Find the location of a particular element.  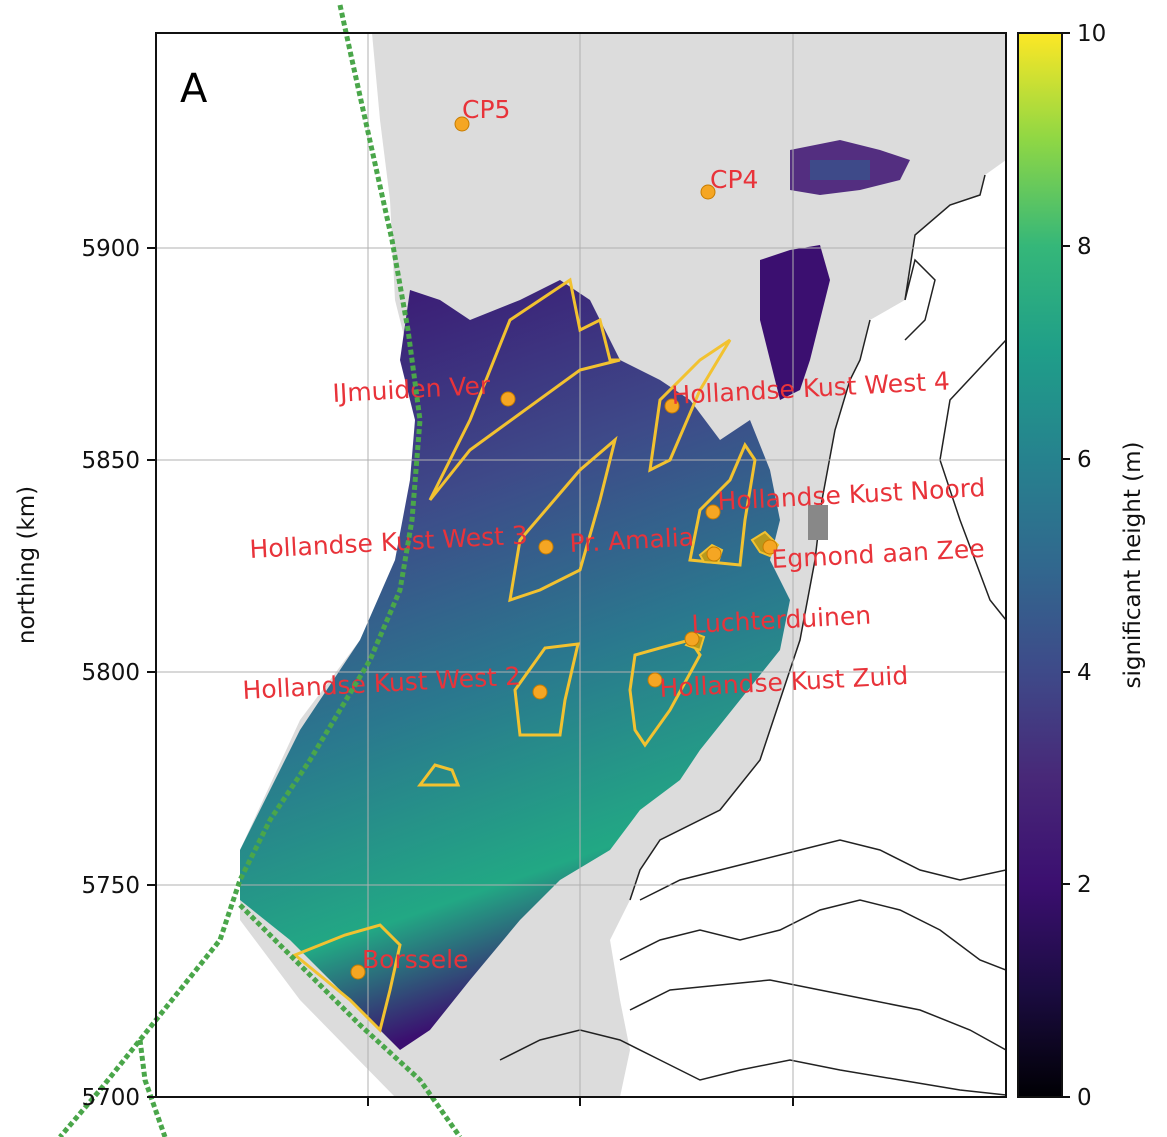

outline-zuid is located at coordinates (665, 693).